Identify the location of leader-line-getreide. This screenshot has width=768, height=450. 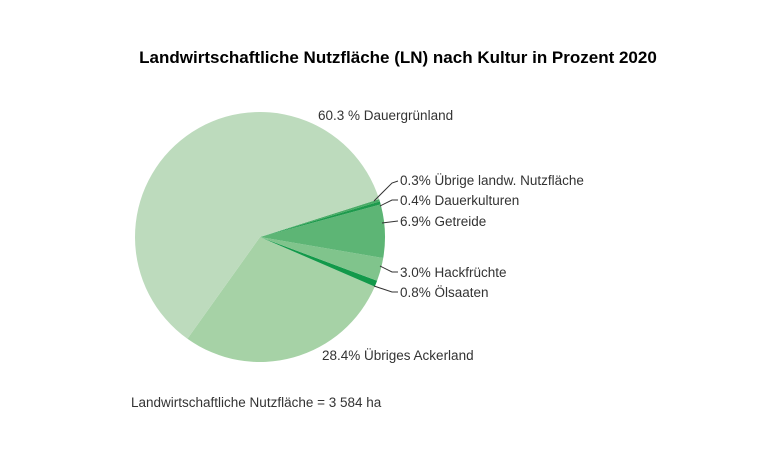
(390, 222).